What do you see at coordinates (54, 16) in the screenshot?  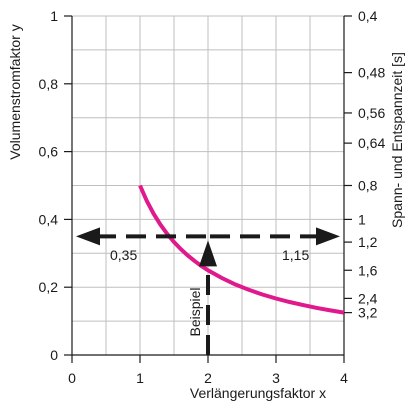 I see `y-tick-label: 1` at bounding box center [54, 16].